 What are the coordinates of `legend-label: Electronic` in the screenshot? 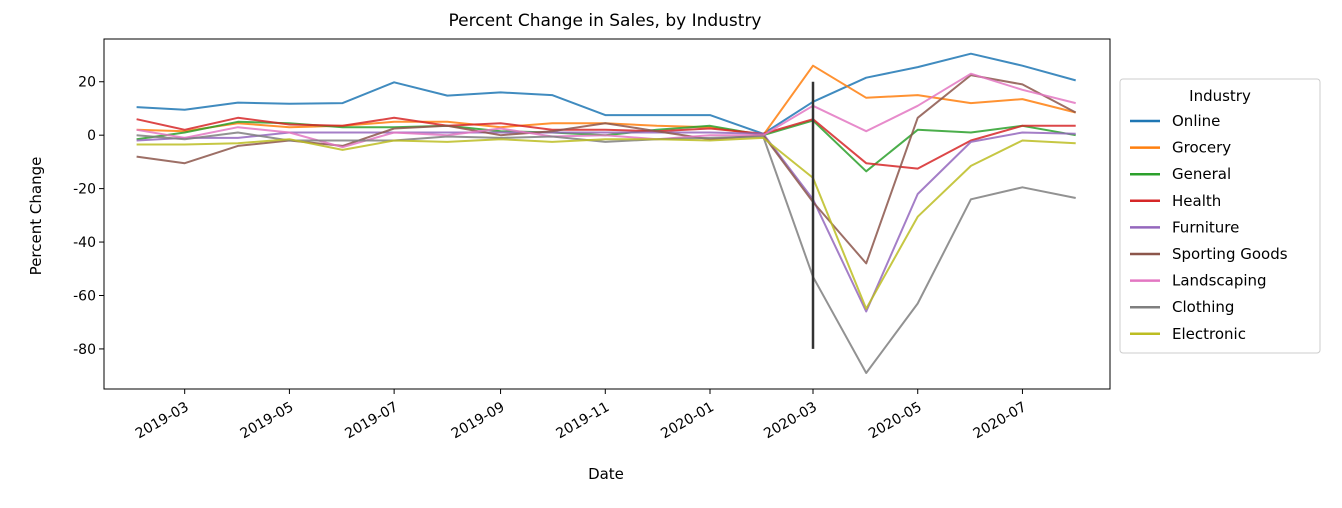 It's located at (1209, 334).